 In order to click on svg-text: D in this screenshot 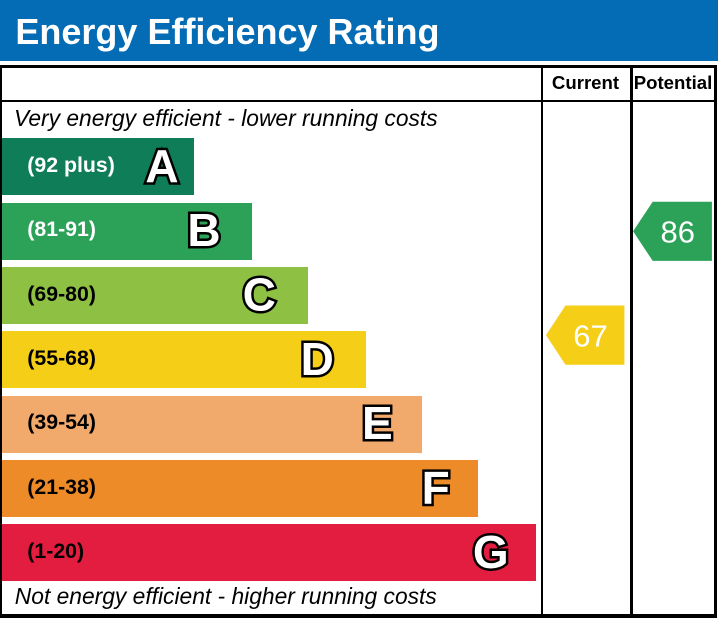, I will do `click(317, 359)`.